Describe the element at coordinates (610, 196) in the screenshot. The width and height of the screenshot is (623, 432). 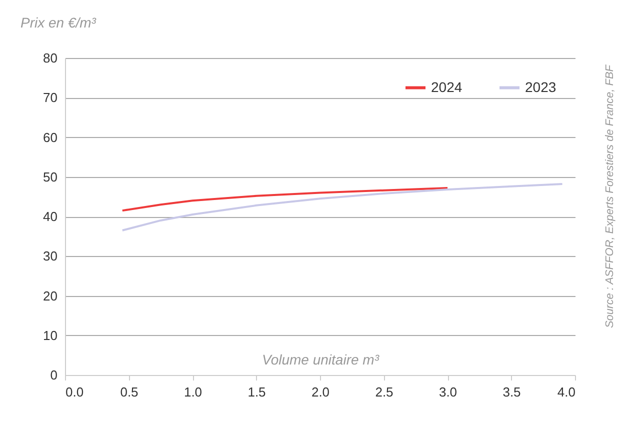
I see `source-note: Source : ASFFOR, Experts Forestiers de France, FBF` at that location.